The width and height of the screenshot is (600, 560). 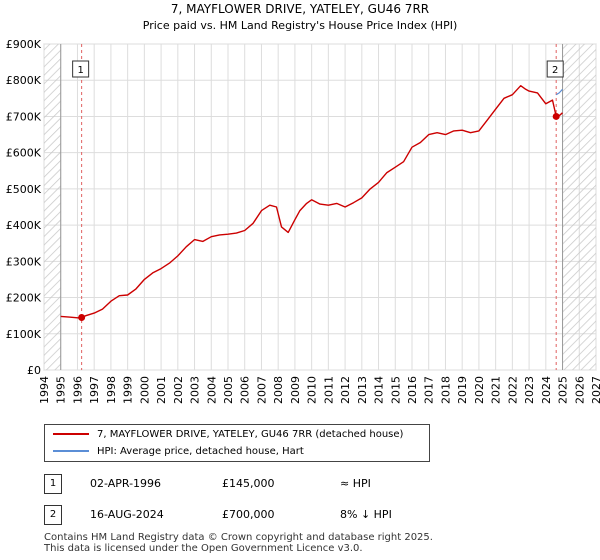 I want to click on x-tick-label: 2004, so click(x=211, y=390).